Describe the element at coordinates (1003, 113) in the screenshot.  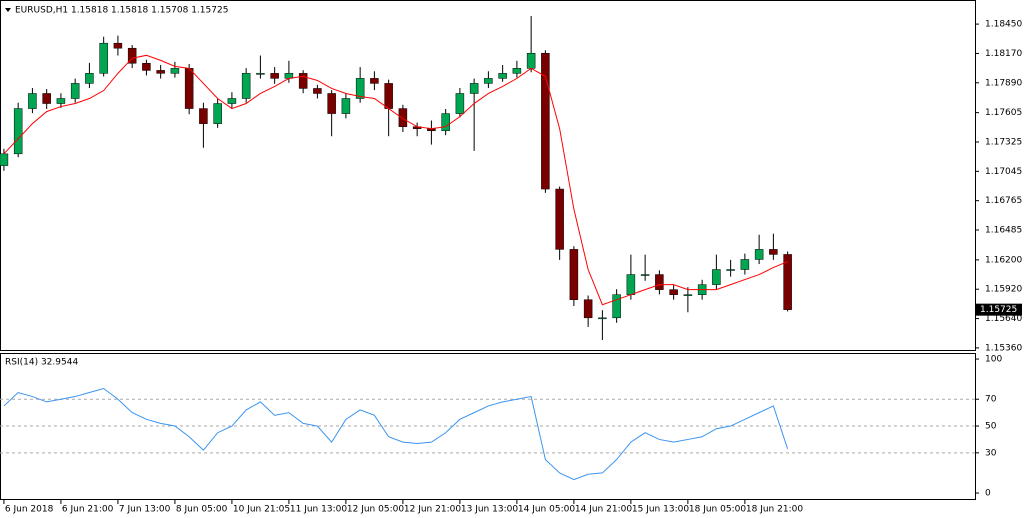
I see `y-tick-label: 1.17605` at that location.